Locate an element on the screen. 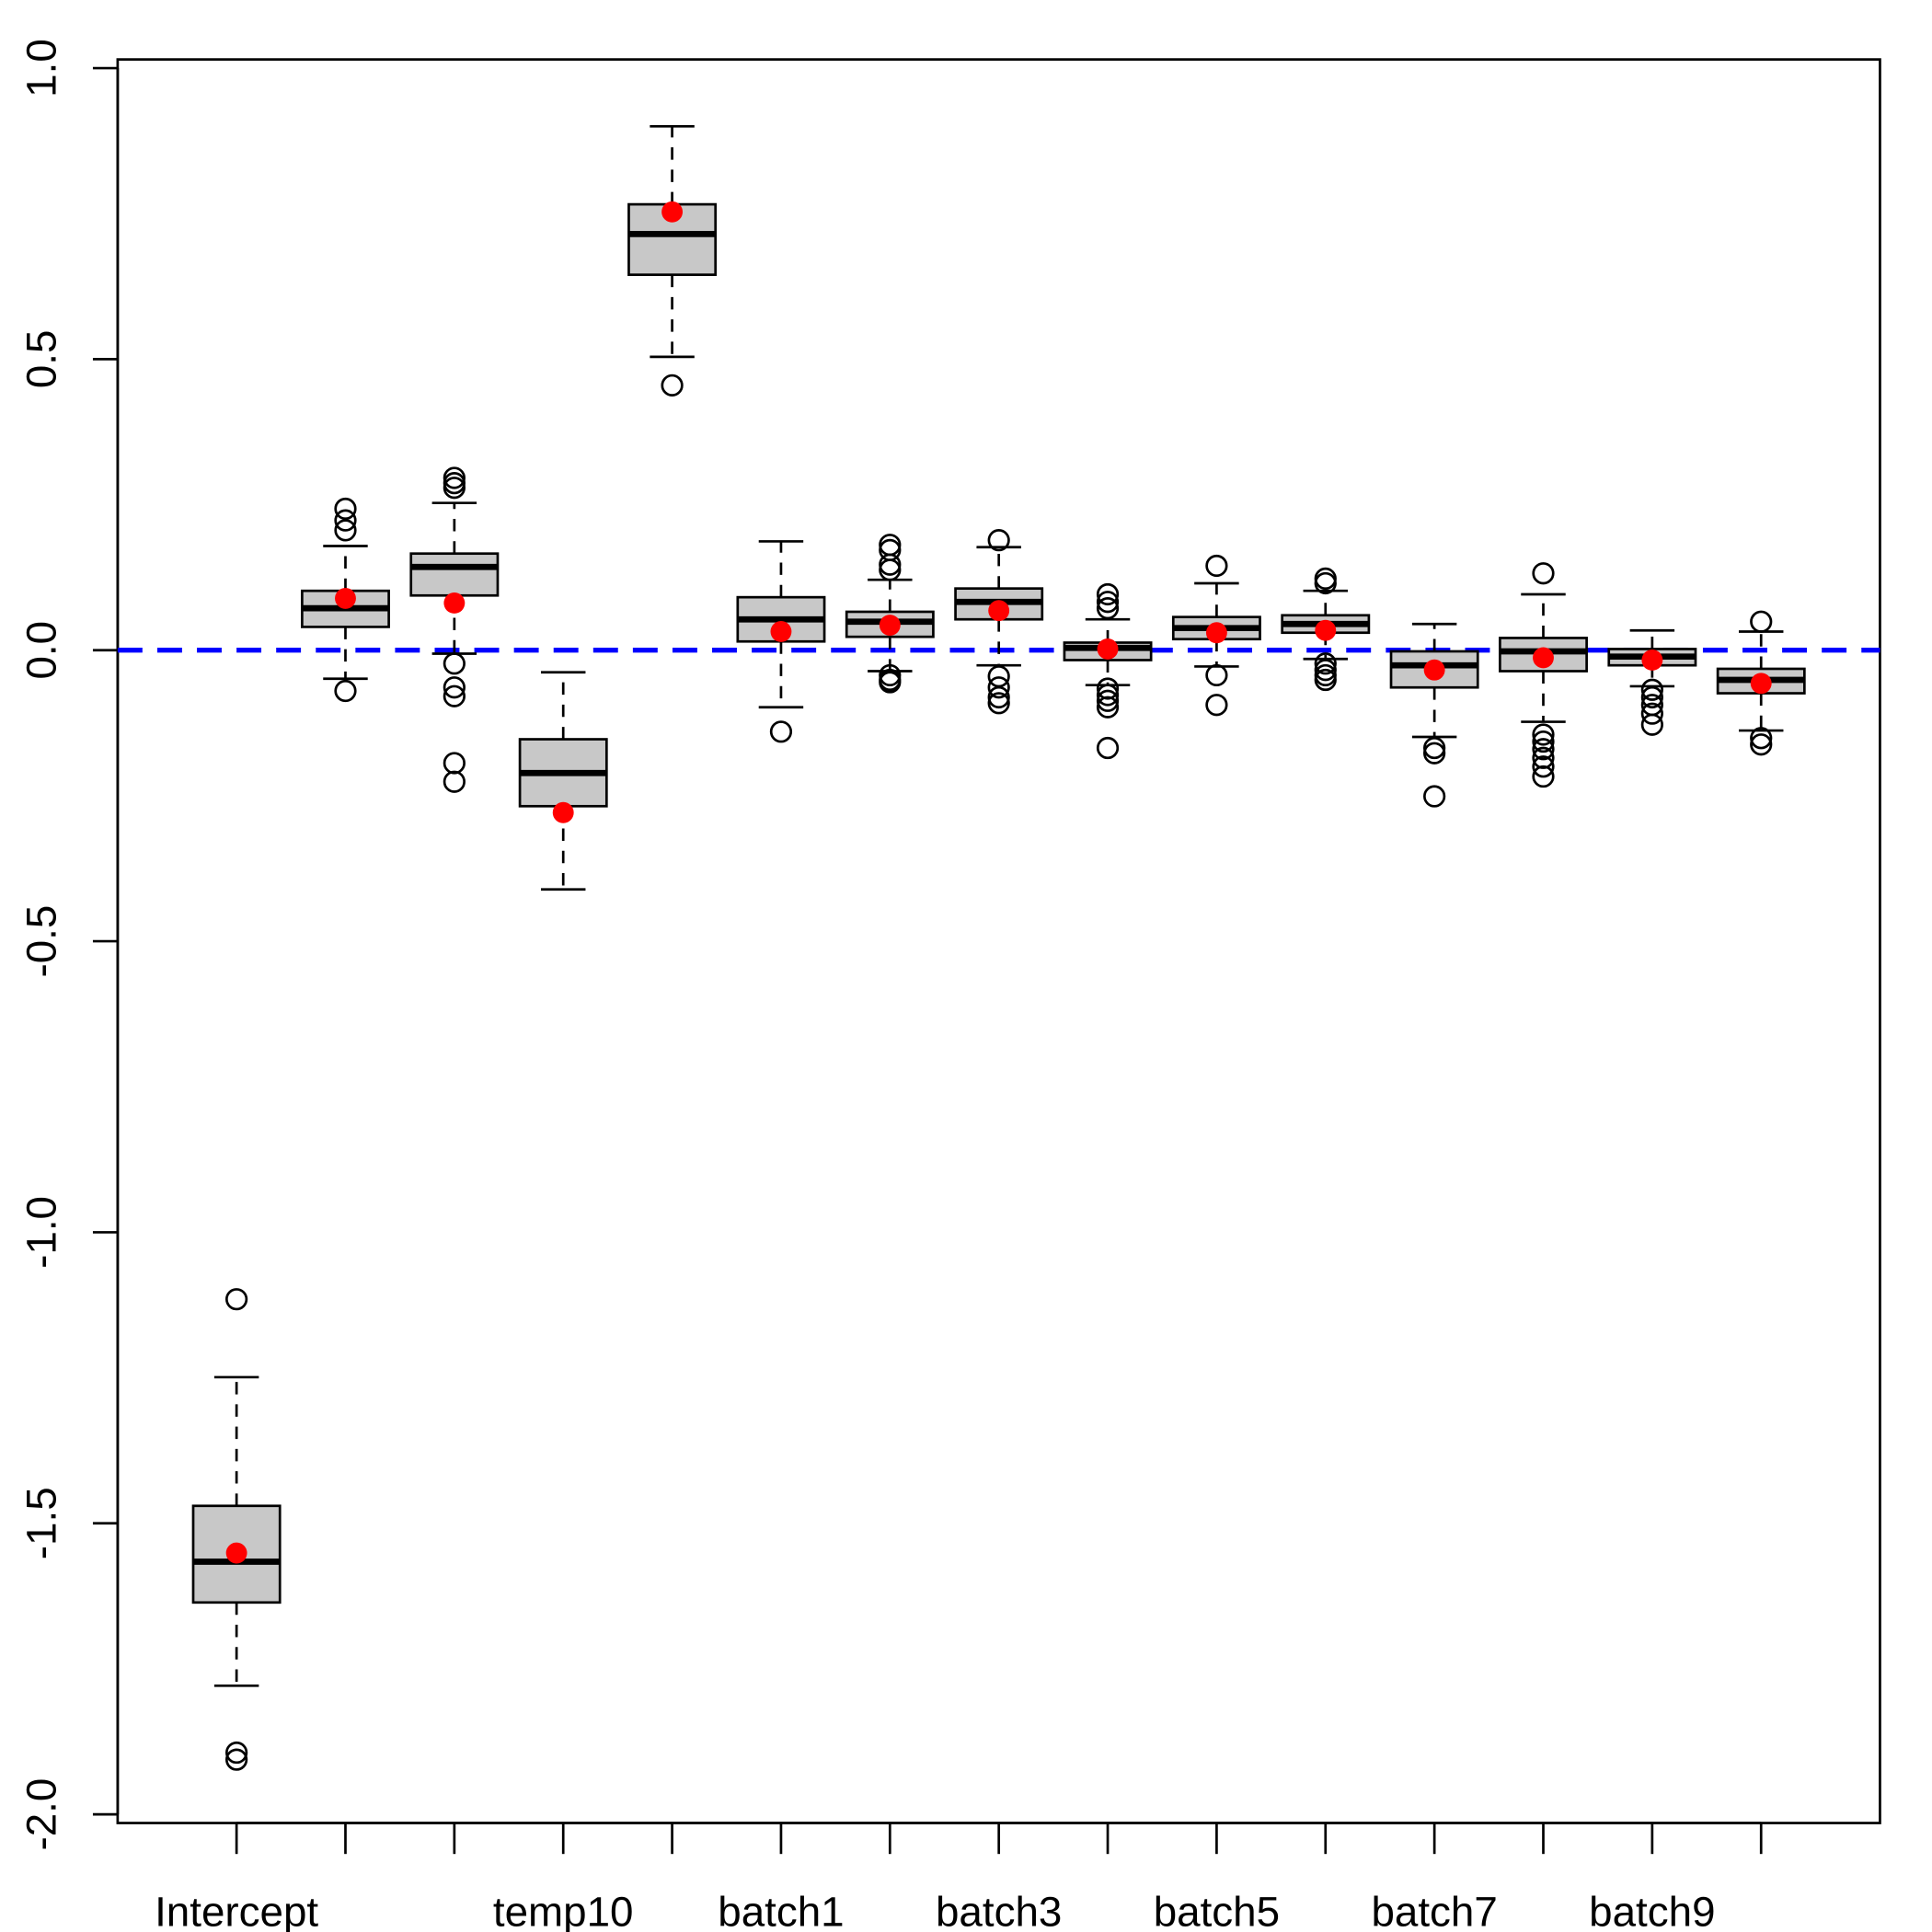 The image size is (1932, 1932). x-tick-label: batch9 is located at coordinates (1652, 1910).